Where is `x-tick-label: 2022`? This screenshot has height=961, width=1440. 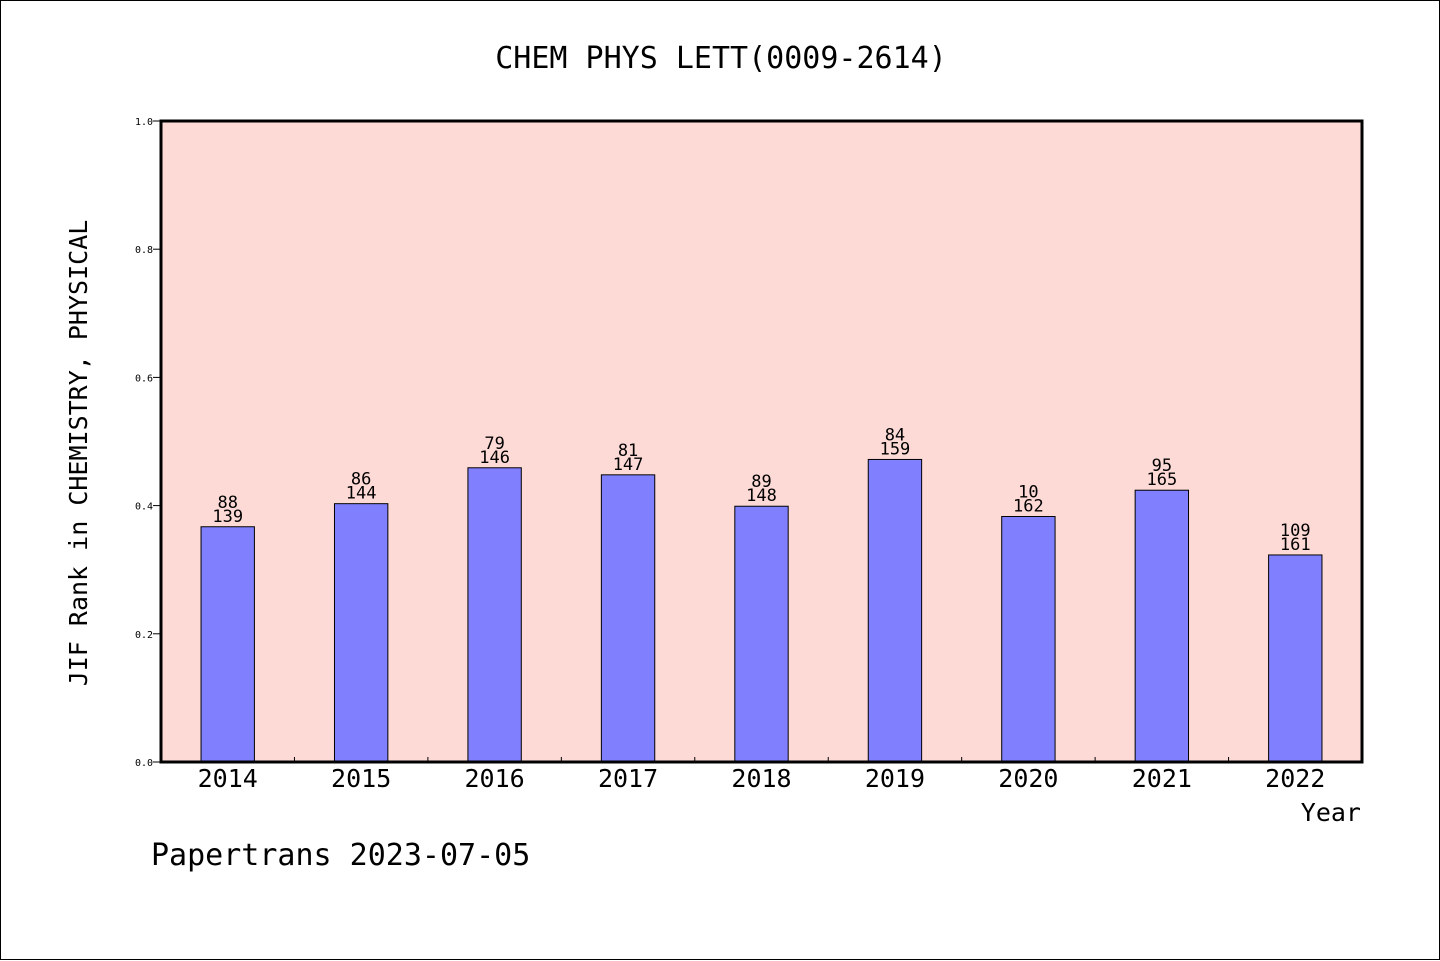
x-tick-label: 2022 is located at coordinates (1295, 778).